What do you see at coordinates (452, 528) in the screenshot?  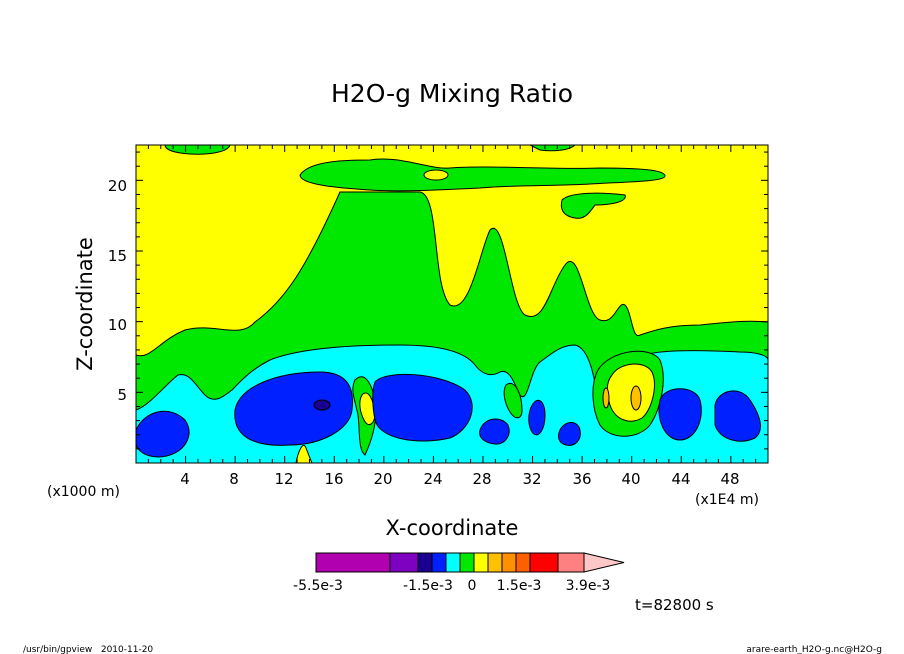 I see `x-axis-label: X-coordinate` at bounding box center [452, 528].